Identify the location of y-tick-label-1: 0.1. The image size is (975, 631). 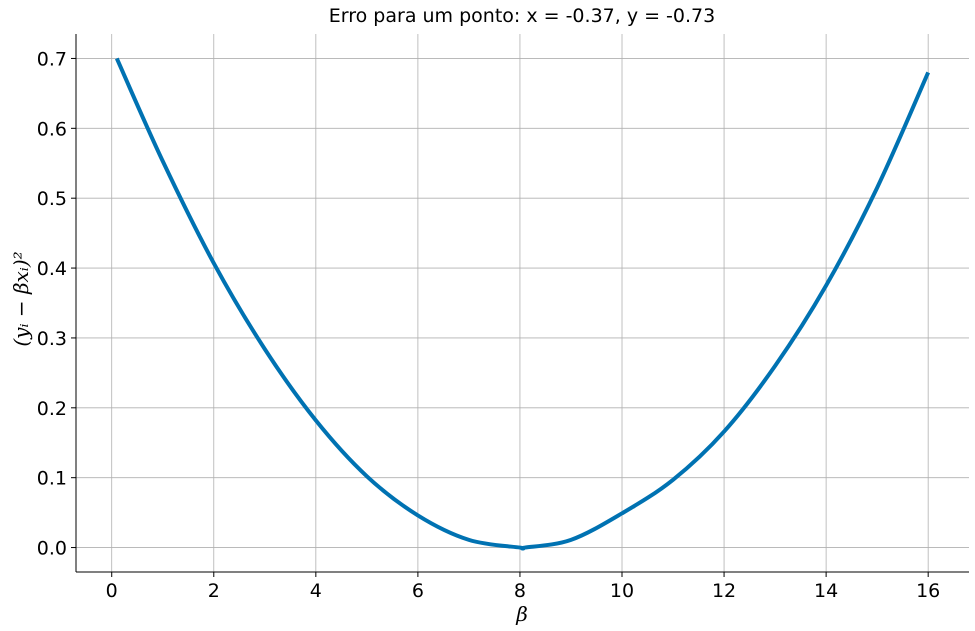
(52, 479).